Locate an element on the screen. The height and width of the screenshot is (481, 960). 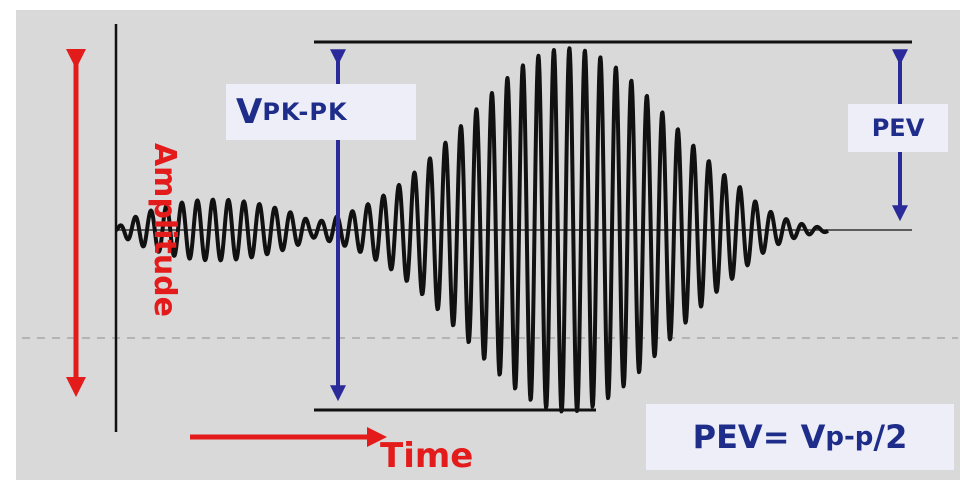
pev-formula: PEV= V p-p /2 is located at coordinates (800, 437).